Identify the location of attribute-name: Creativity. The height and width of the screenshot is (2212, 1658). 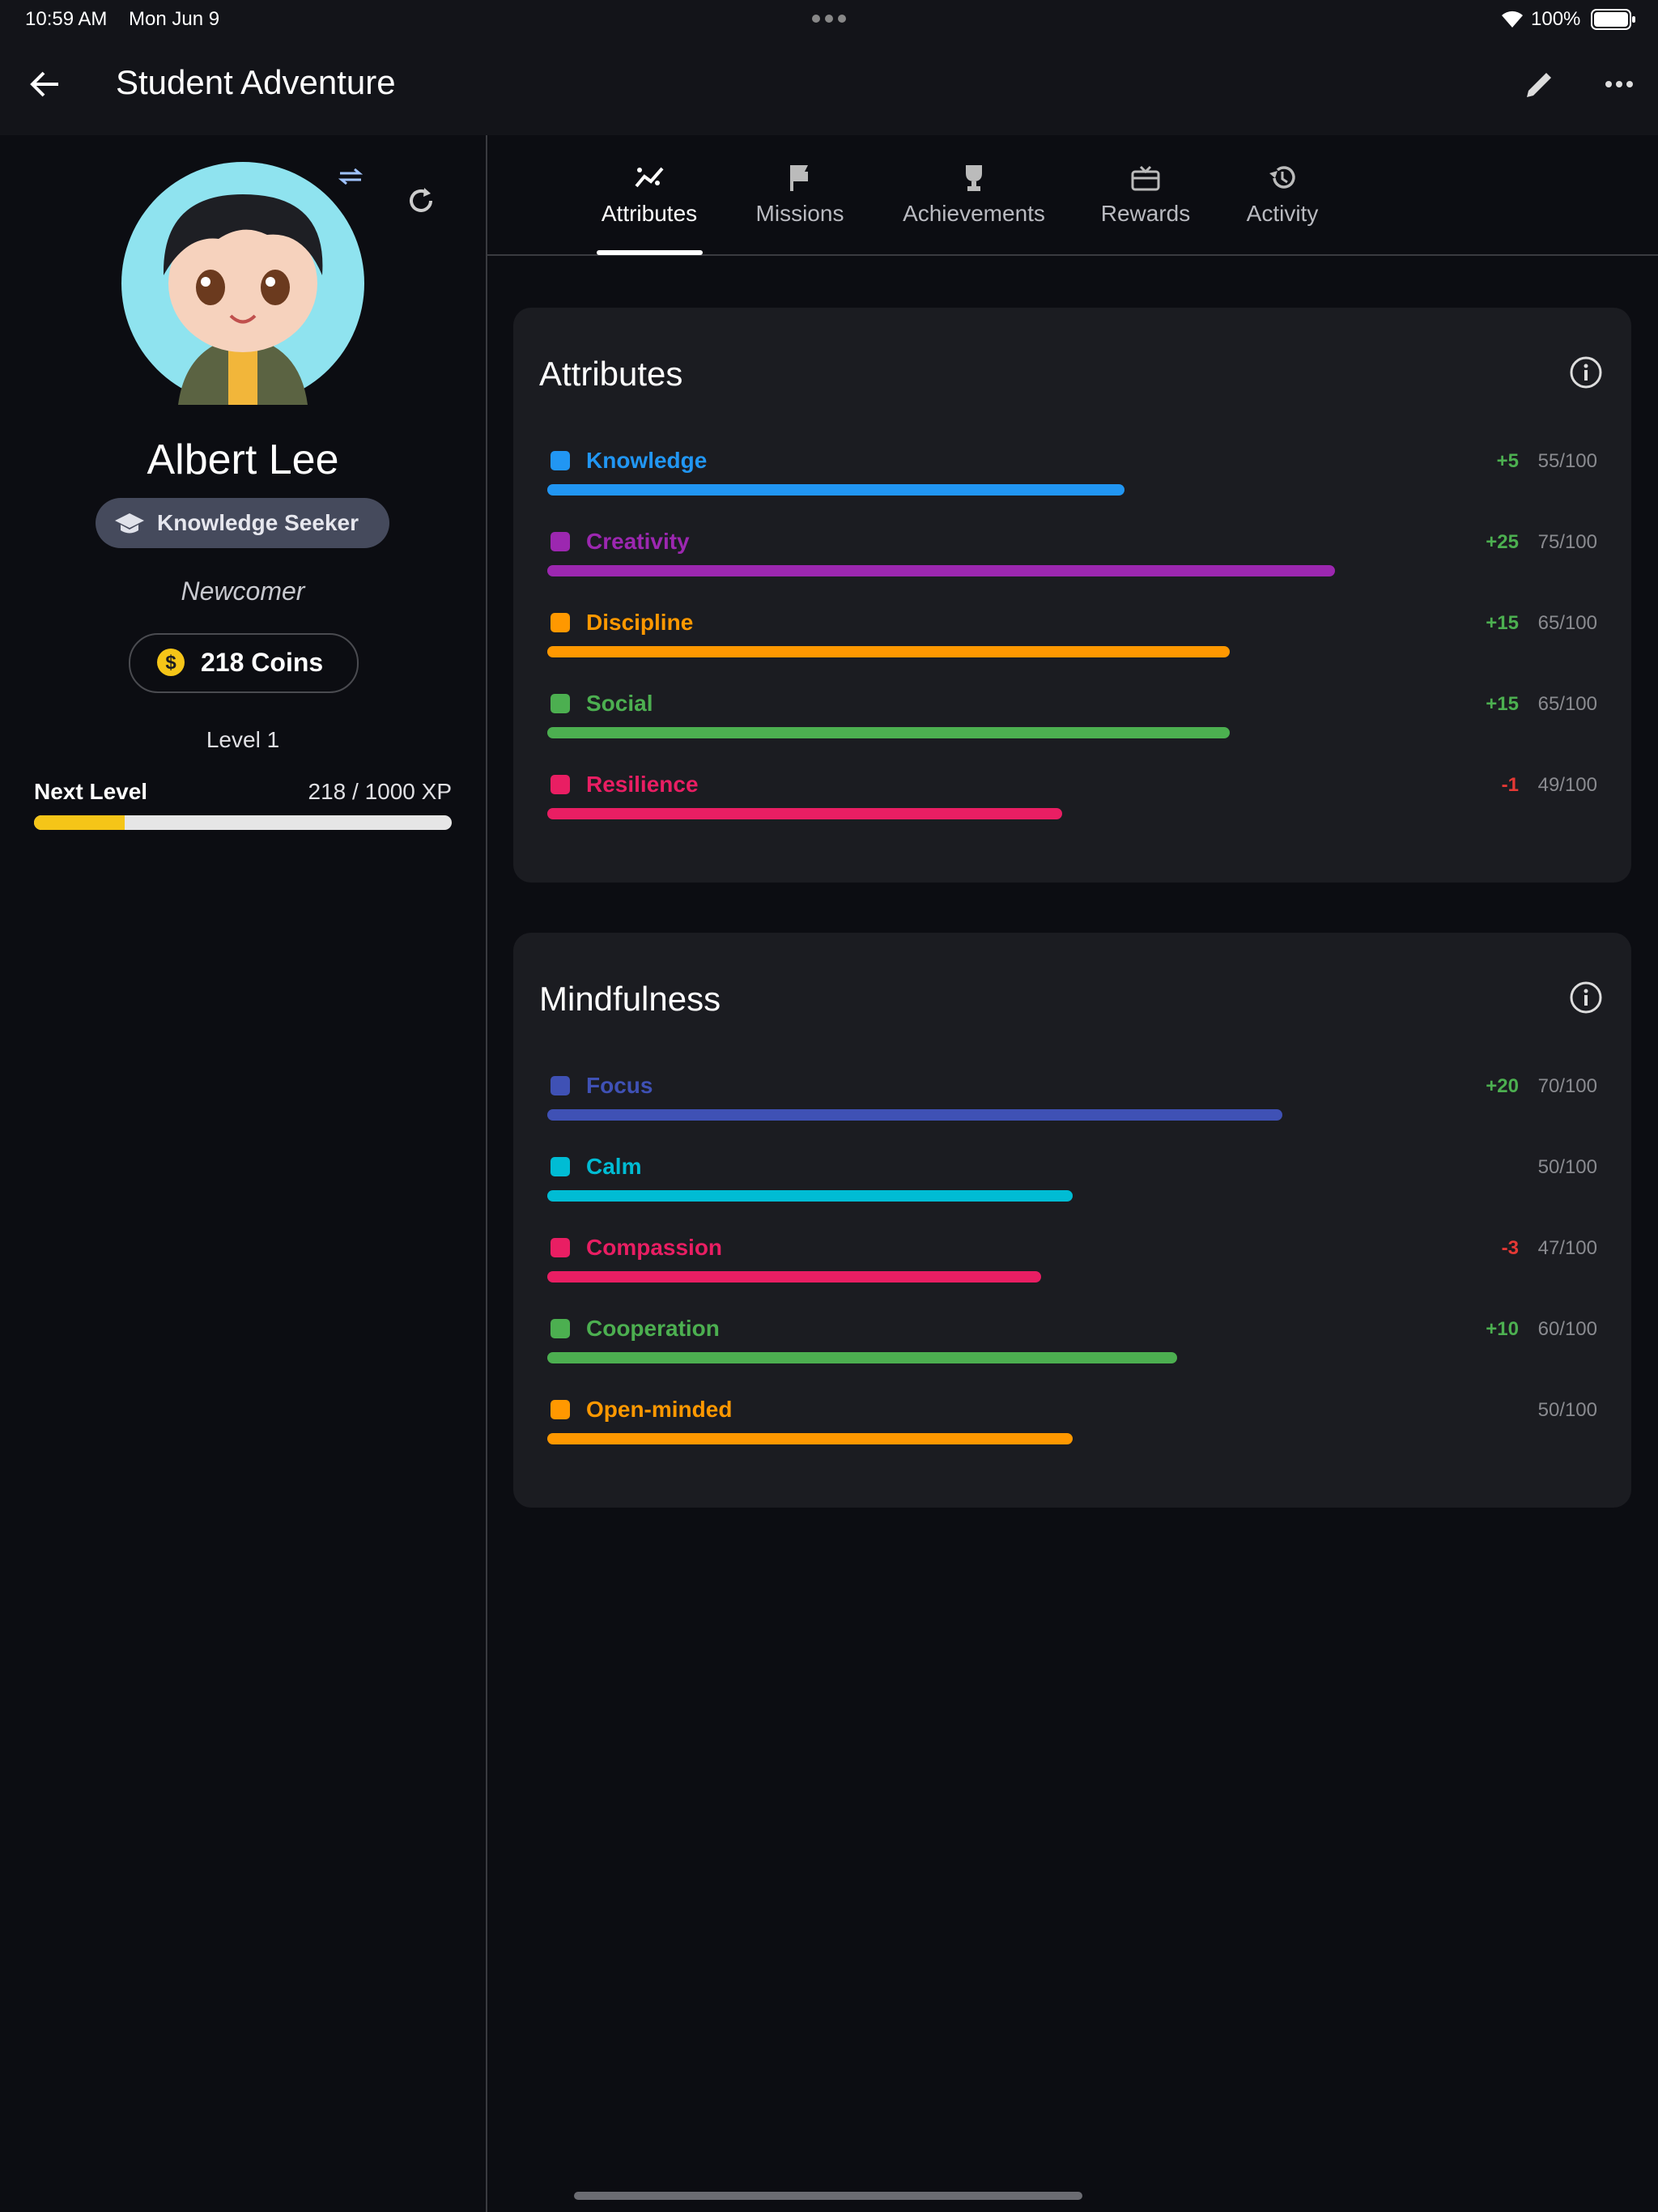
(638, 542).